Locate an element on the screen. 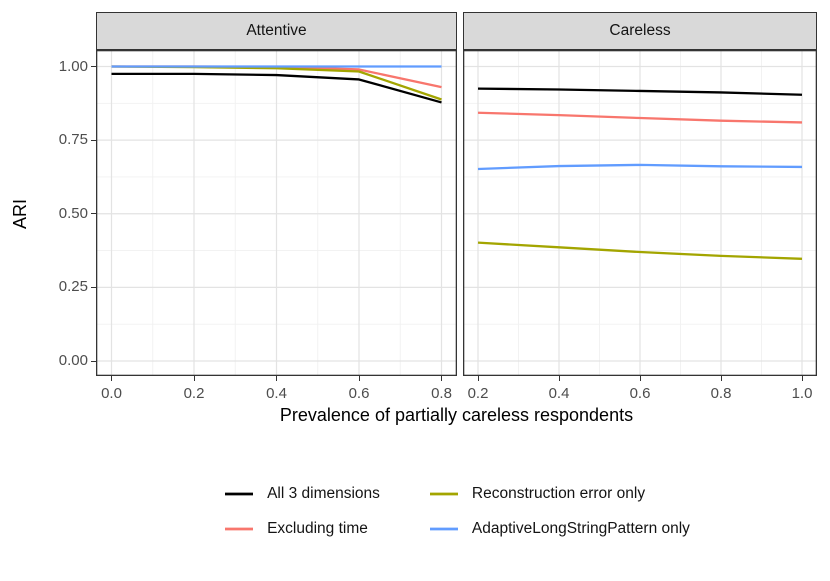 This screenshot has height=581, width=830. x-tick-label: 0.0 is located at coordinates (111, 393).